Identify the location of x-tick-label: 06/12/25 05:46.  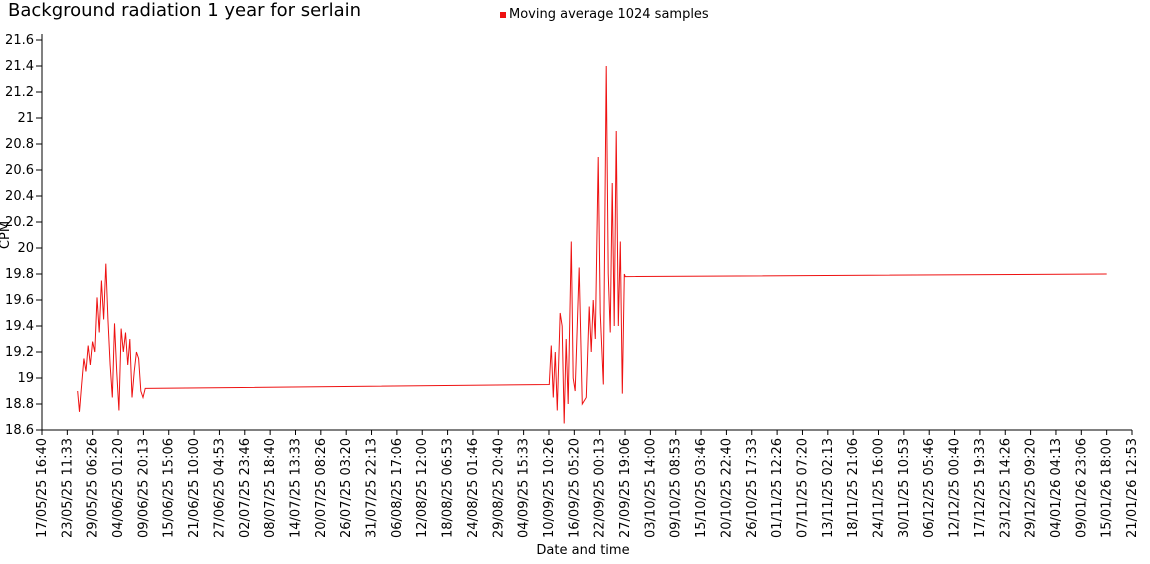
(929, 488).